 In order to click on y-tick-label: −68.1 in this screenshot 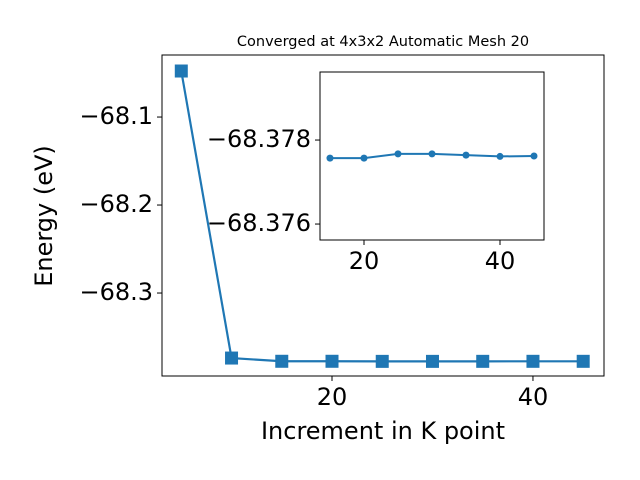, I will do `click(116, 116)`.